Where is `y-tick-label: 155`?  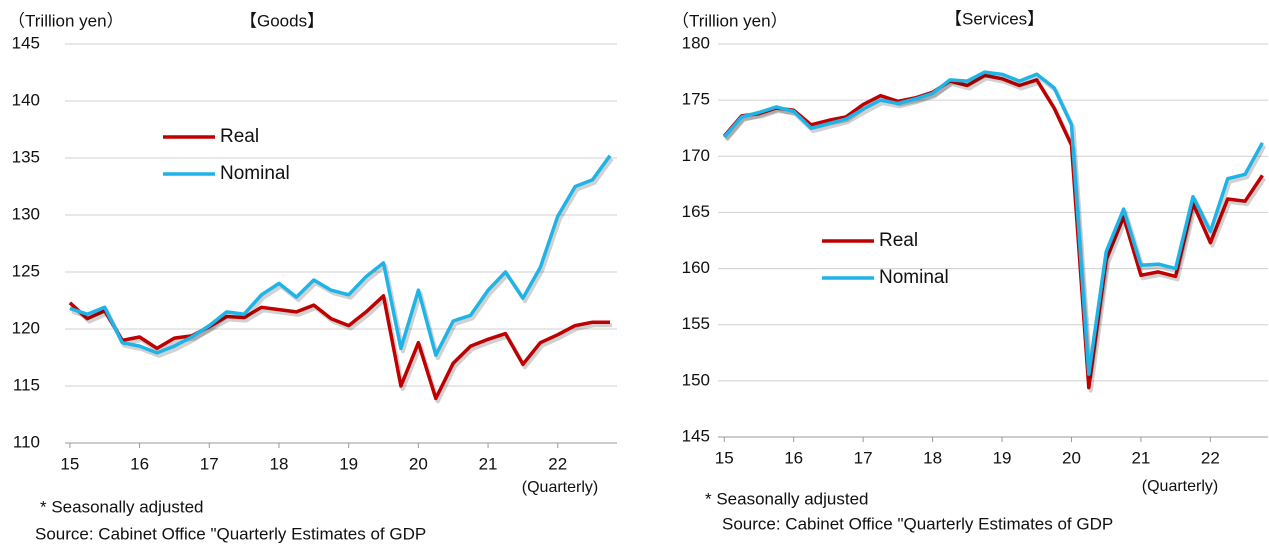 y-tick-label: 155 is located at coordinates (696, 323).